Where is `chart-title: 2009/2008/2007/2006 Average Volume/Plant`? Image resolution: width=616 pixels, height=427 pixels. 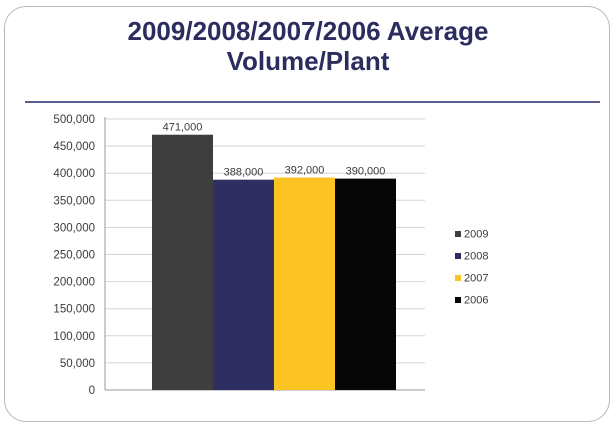
chart-title: 2009/2008/2007/2006 Average Volume/Plant is located at coordinates (308, 46).